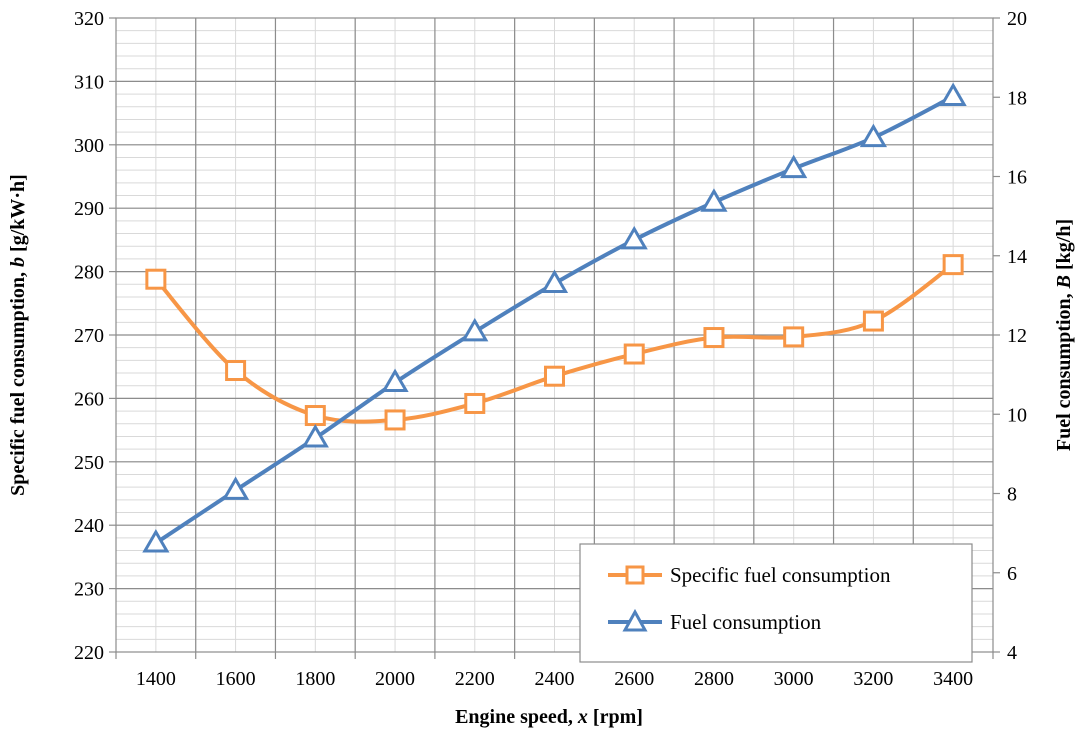  I want to click on y-right-tick-label: 8, so click(1012, 495).